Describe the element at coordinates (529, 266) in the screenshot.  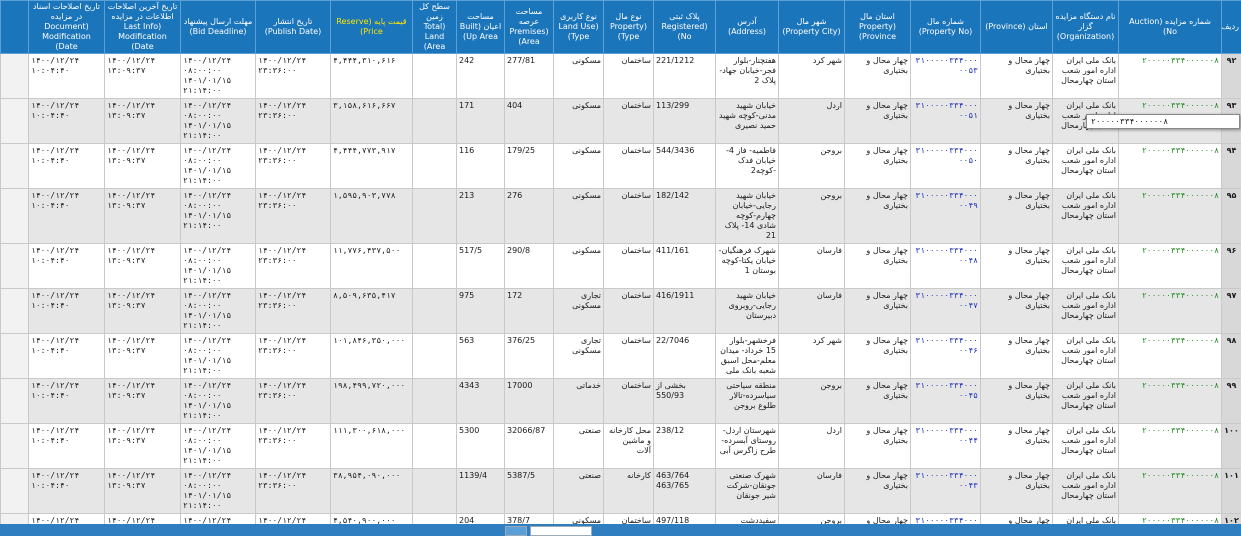
I see `cell-area: 290/8` at that location.